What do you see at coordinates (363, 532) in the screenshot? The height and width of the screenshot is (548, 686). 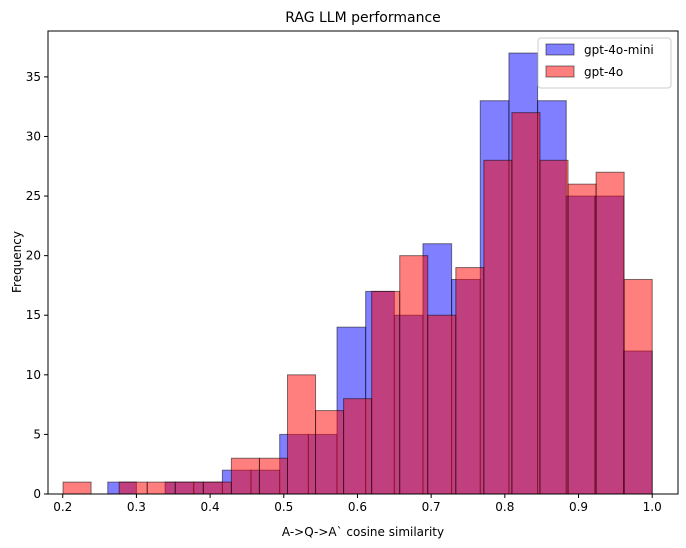 I see `x-axis-label: A->Q->A` cosine similarity` at bounding box center [363, 532].